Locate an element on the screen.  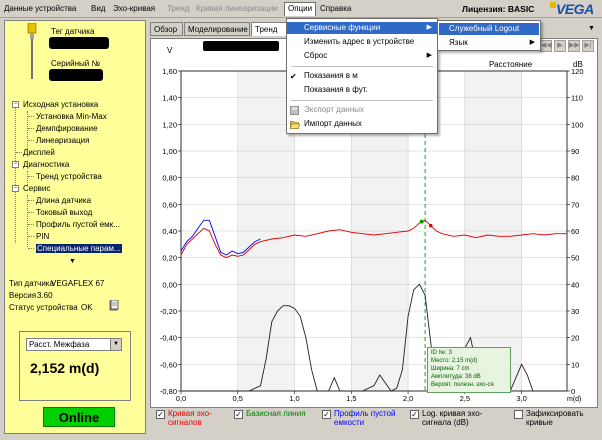
right-axis-unit: dB is located at coordinates (578, 64).